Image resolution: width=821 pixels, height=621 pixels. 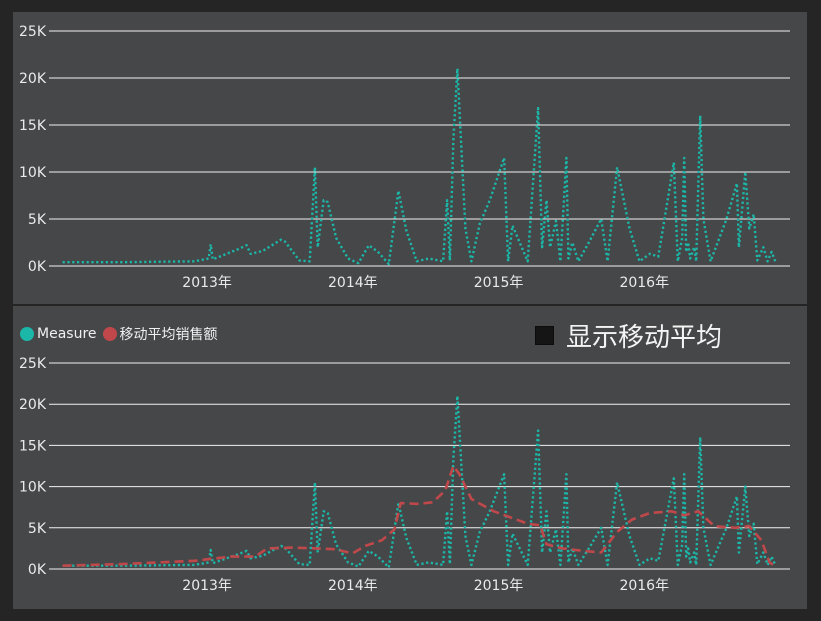 I want to click on bottom-chart-y-tick-label: 15K, so click(x=33, y=446).